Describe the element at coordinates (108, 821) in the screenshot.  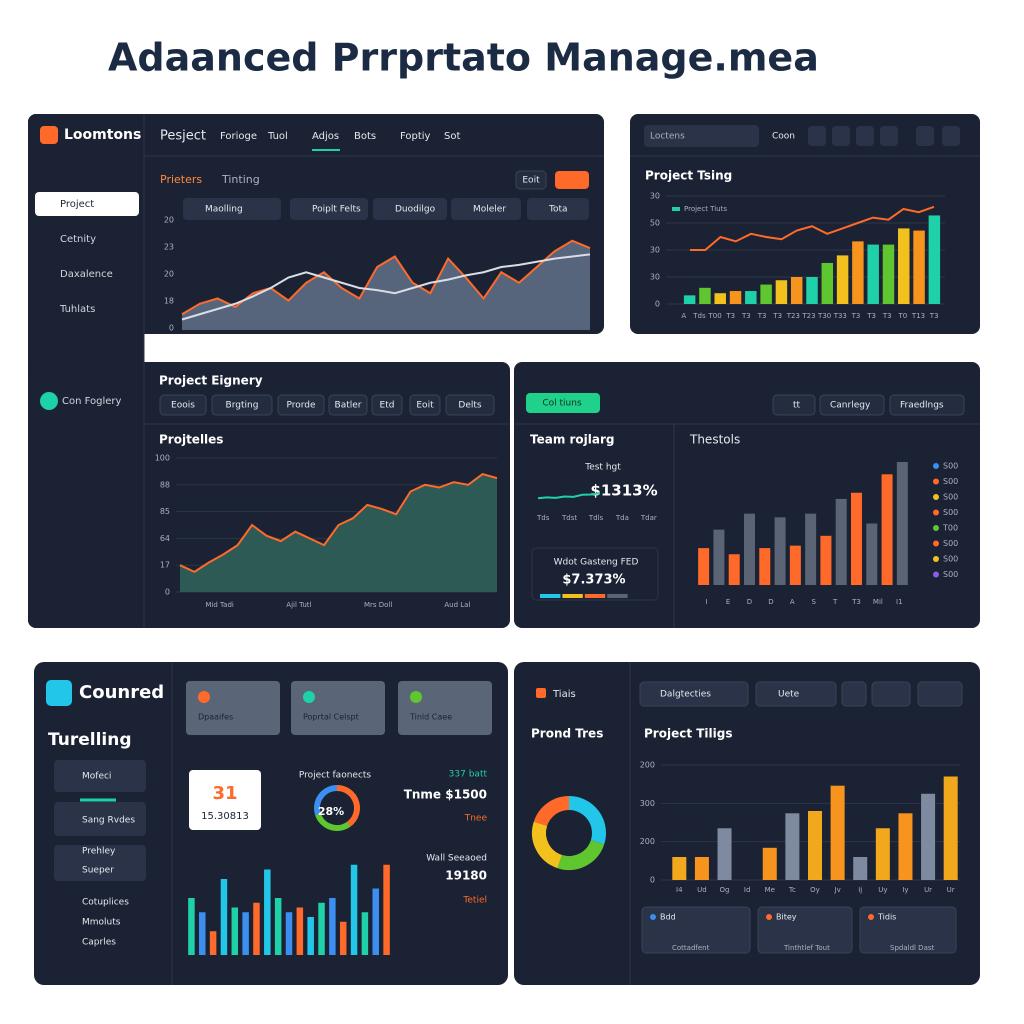
I see `menu-item: Sang Rvdes` at that location.